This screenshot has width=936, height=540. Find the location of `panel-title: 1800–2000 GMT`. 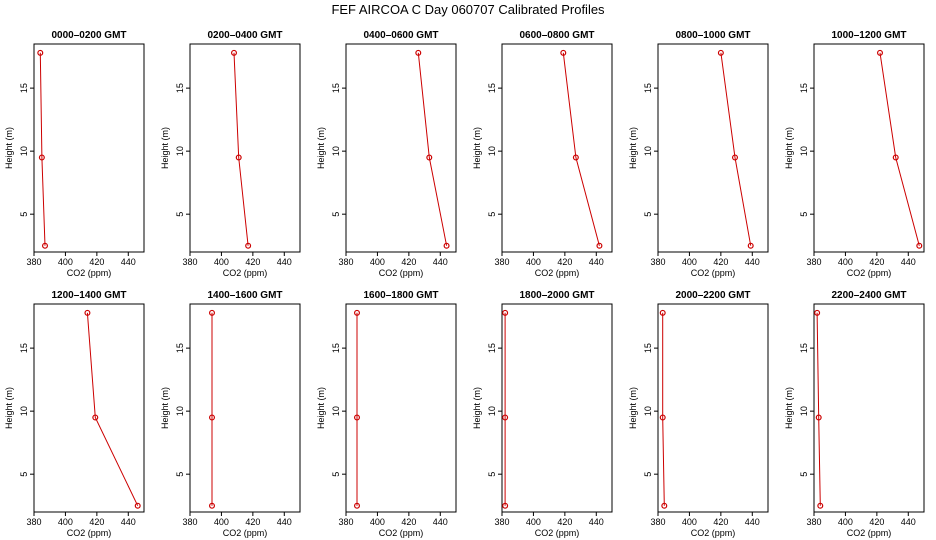

panel-title: 1800–2000 GMT is located at coordinates (556, 295).